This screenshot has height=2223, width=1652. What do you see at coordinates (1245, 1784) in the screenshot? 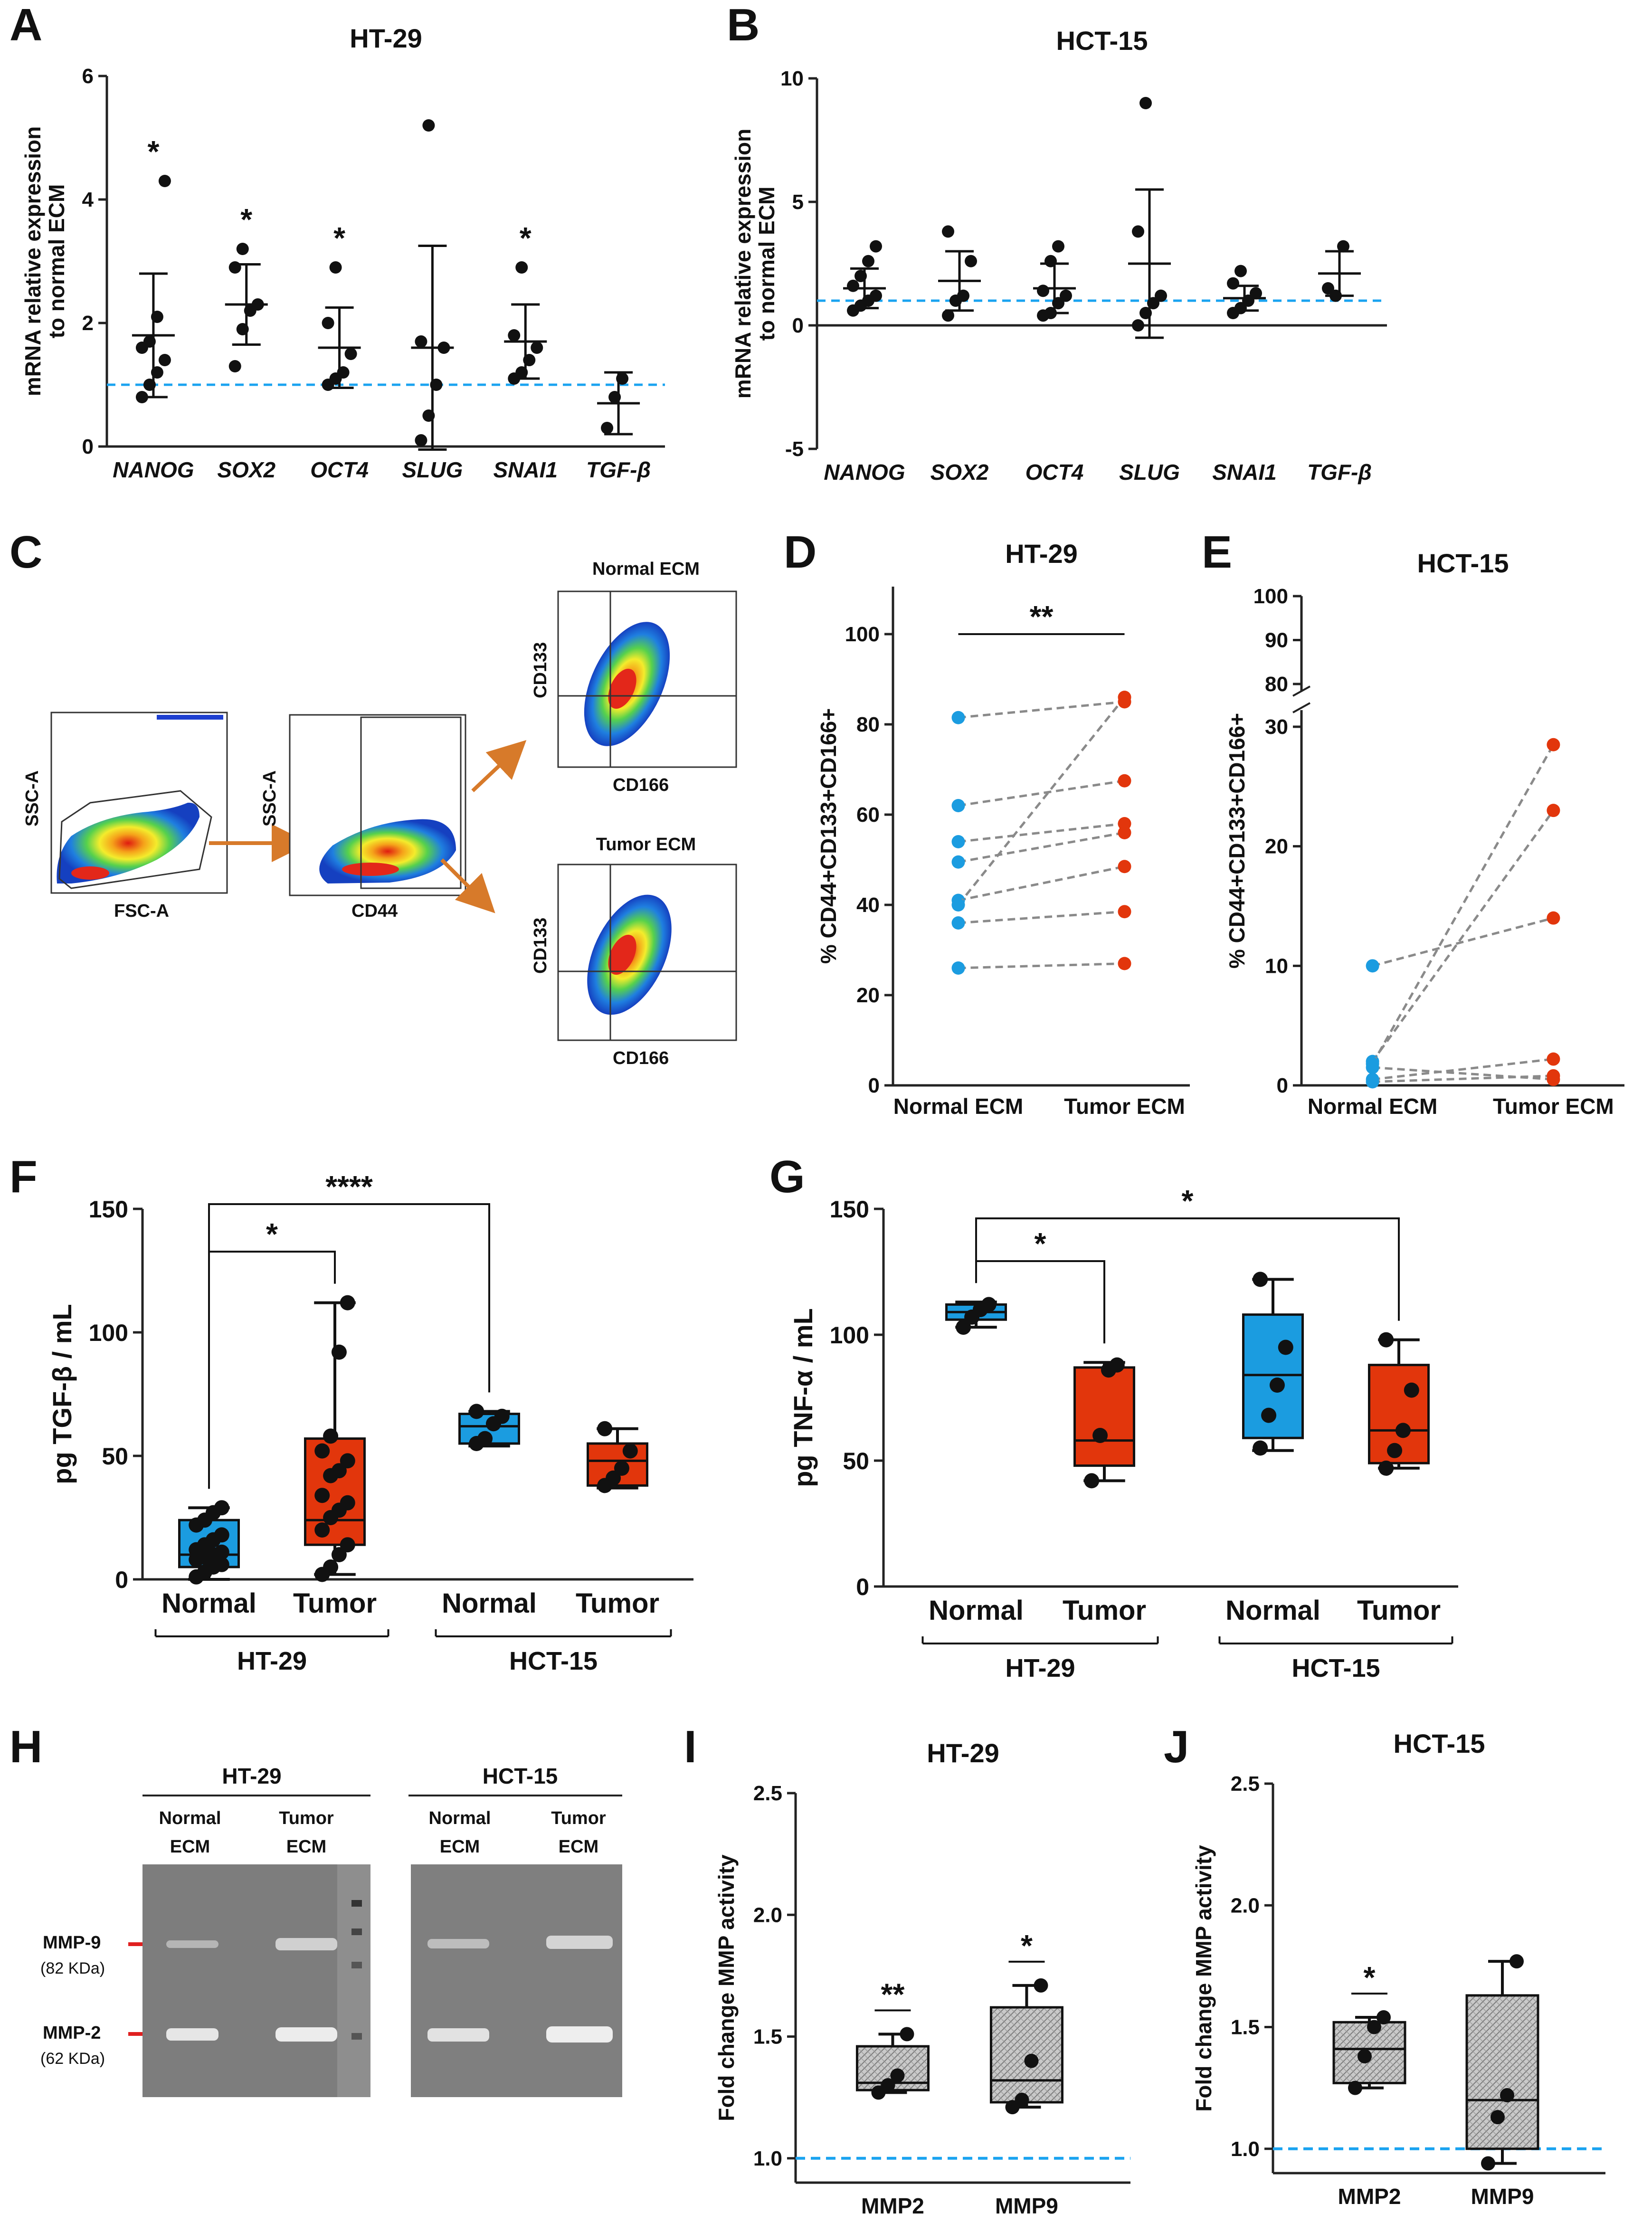
I see `y-tick-label: 2.5` at bounding box center [1245, 1784].